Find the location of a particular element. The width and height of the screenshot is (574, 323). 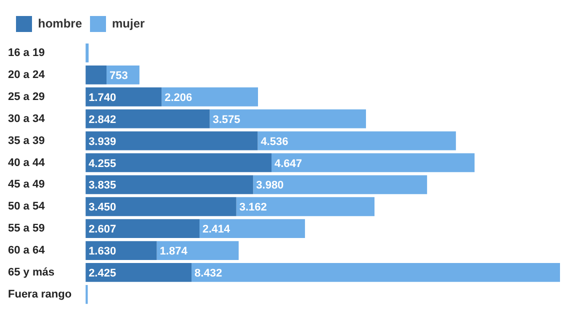

data-label: 4.255 is located at coordinates (102, 164).